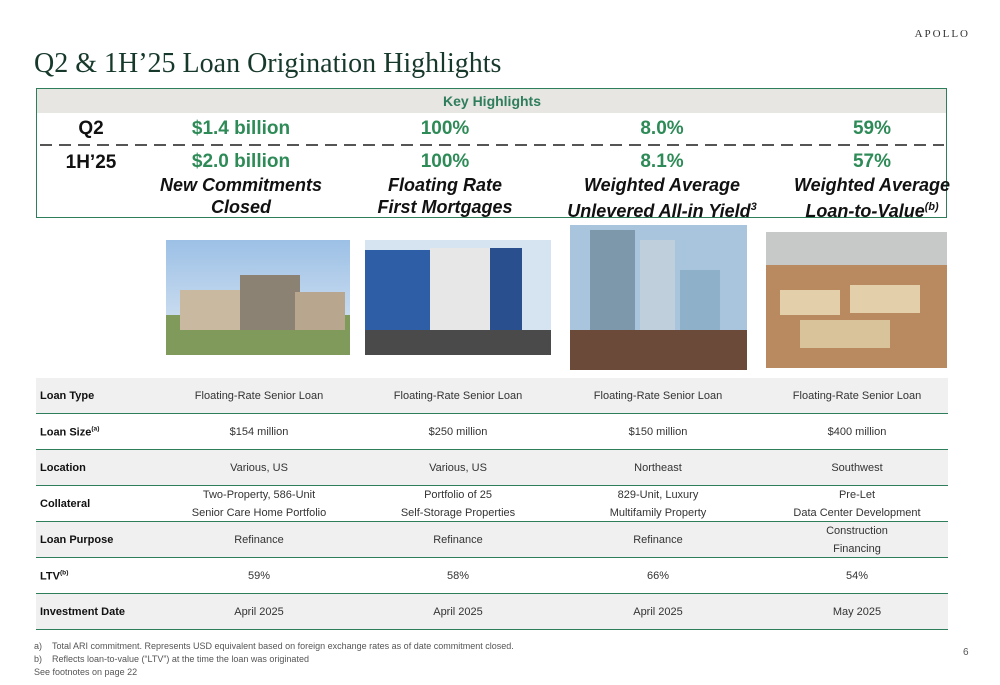 The height and width of the screenshot is (685, 1000). What do you see at coordinates (658, 297) in the screenshot?
I see `photo-multifamily` at bounding box center [658, 297].